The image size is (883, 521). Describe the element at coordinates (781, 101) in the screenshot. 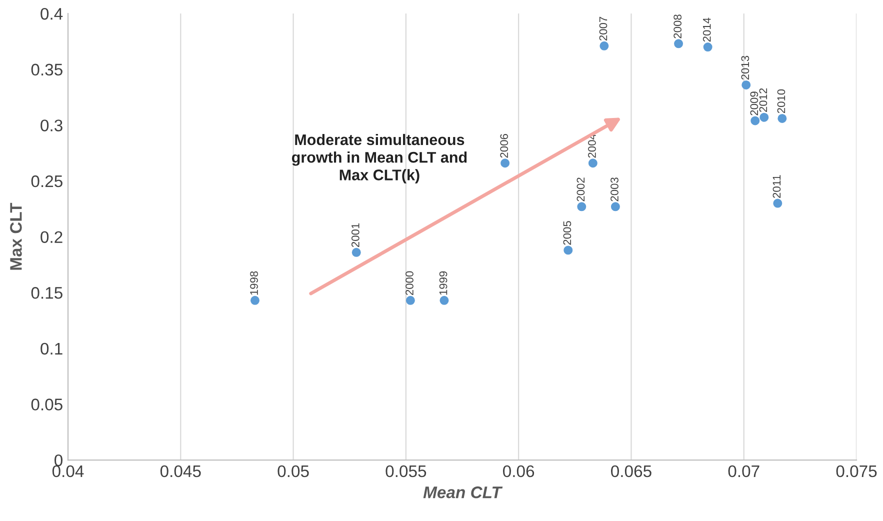

I see `text: 2010` at that location.